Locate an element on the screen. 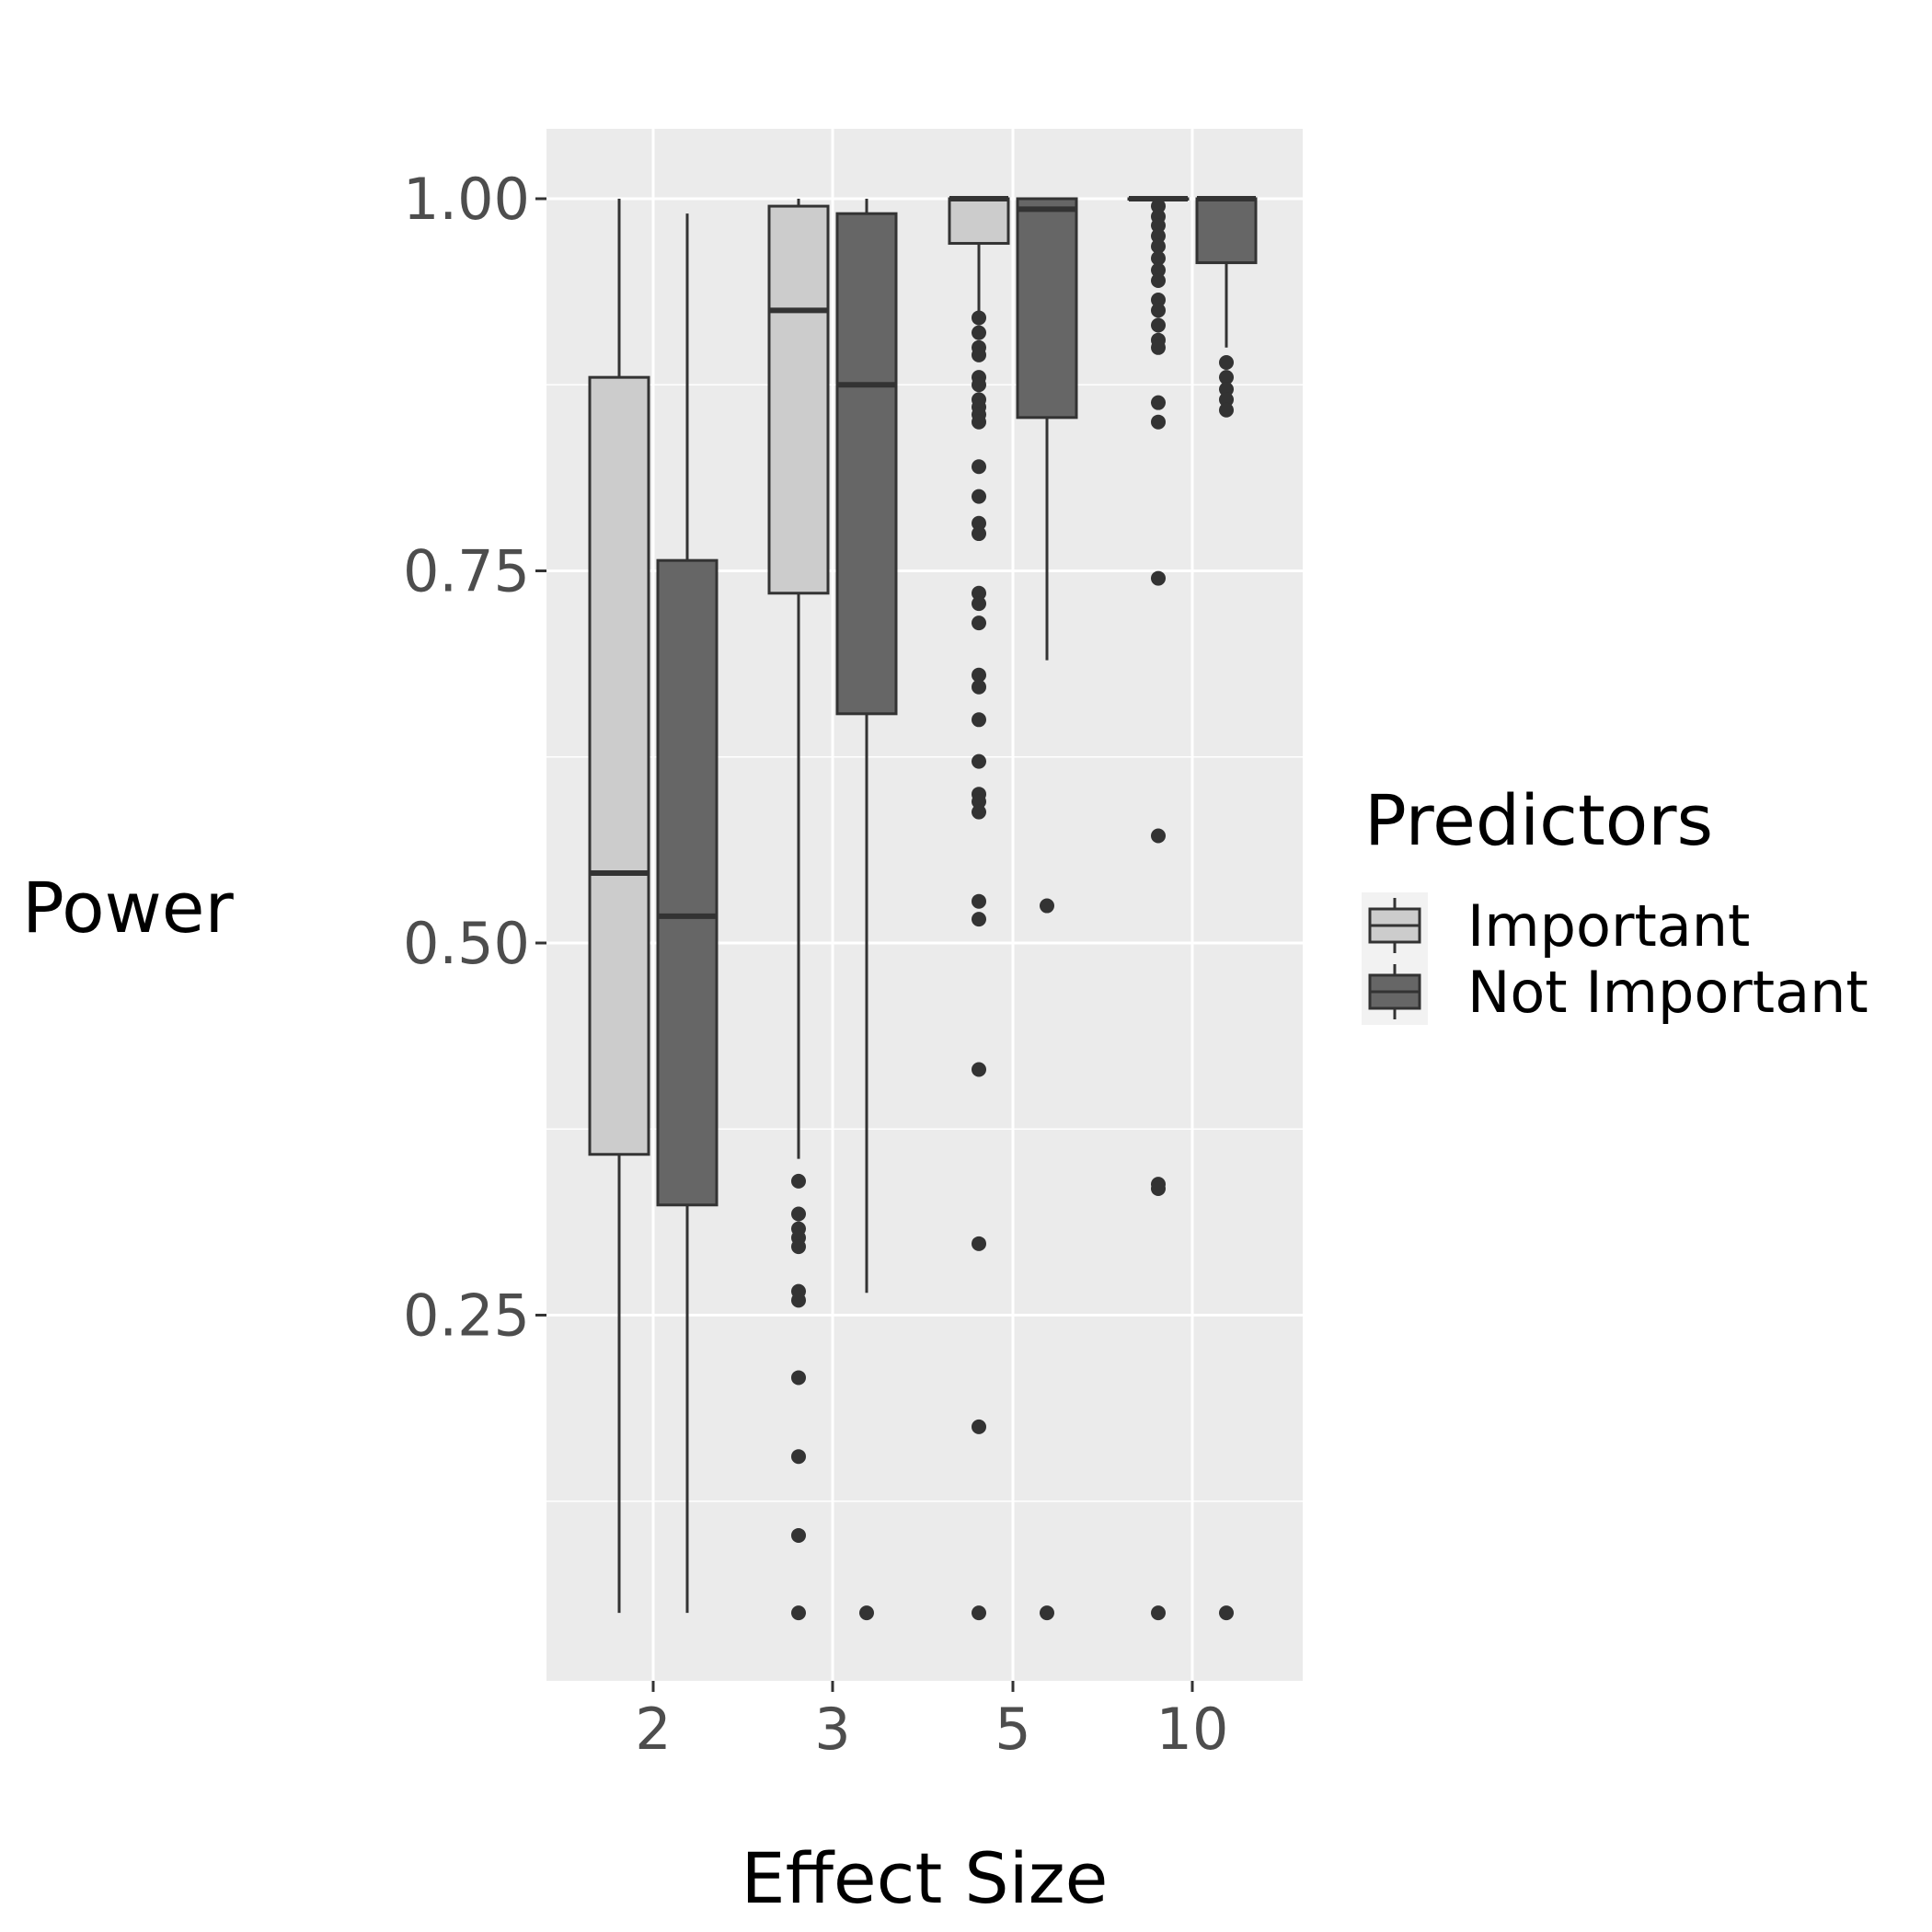 The width and height of the screenshot is (1932, 1932). legend-entry: Important is located at coordinates (1559, 926).